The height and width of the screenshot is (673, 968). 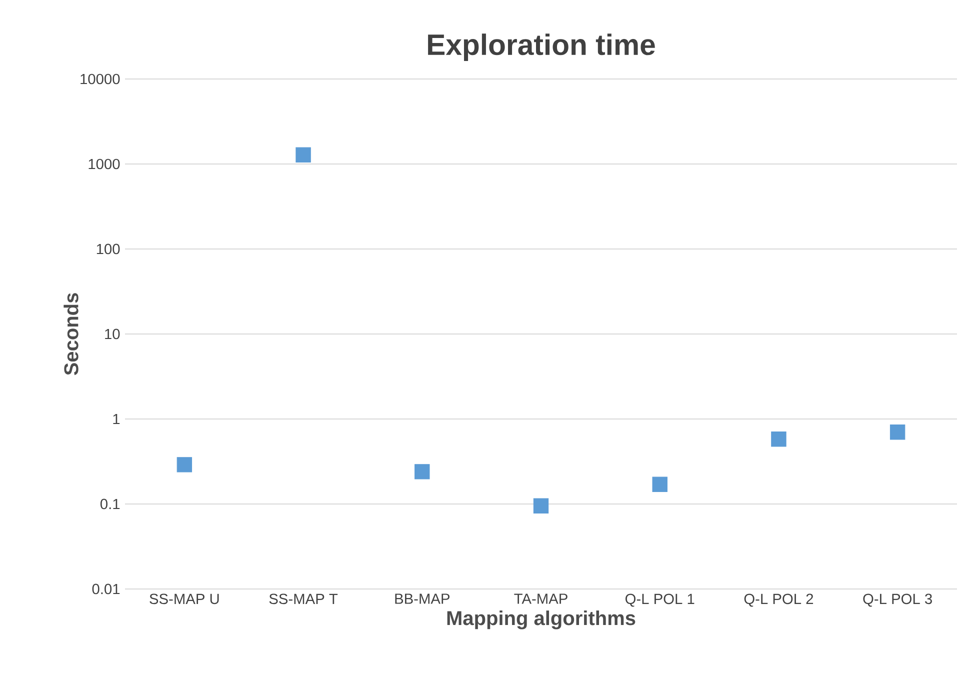 What do you see at coordinates (71, 334) in the screenshot?
I see `y-axis-title: Seconds` at bounding box center [71, 334].